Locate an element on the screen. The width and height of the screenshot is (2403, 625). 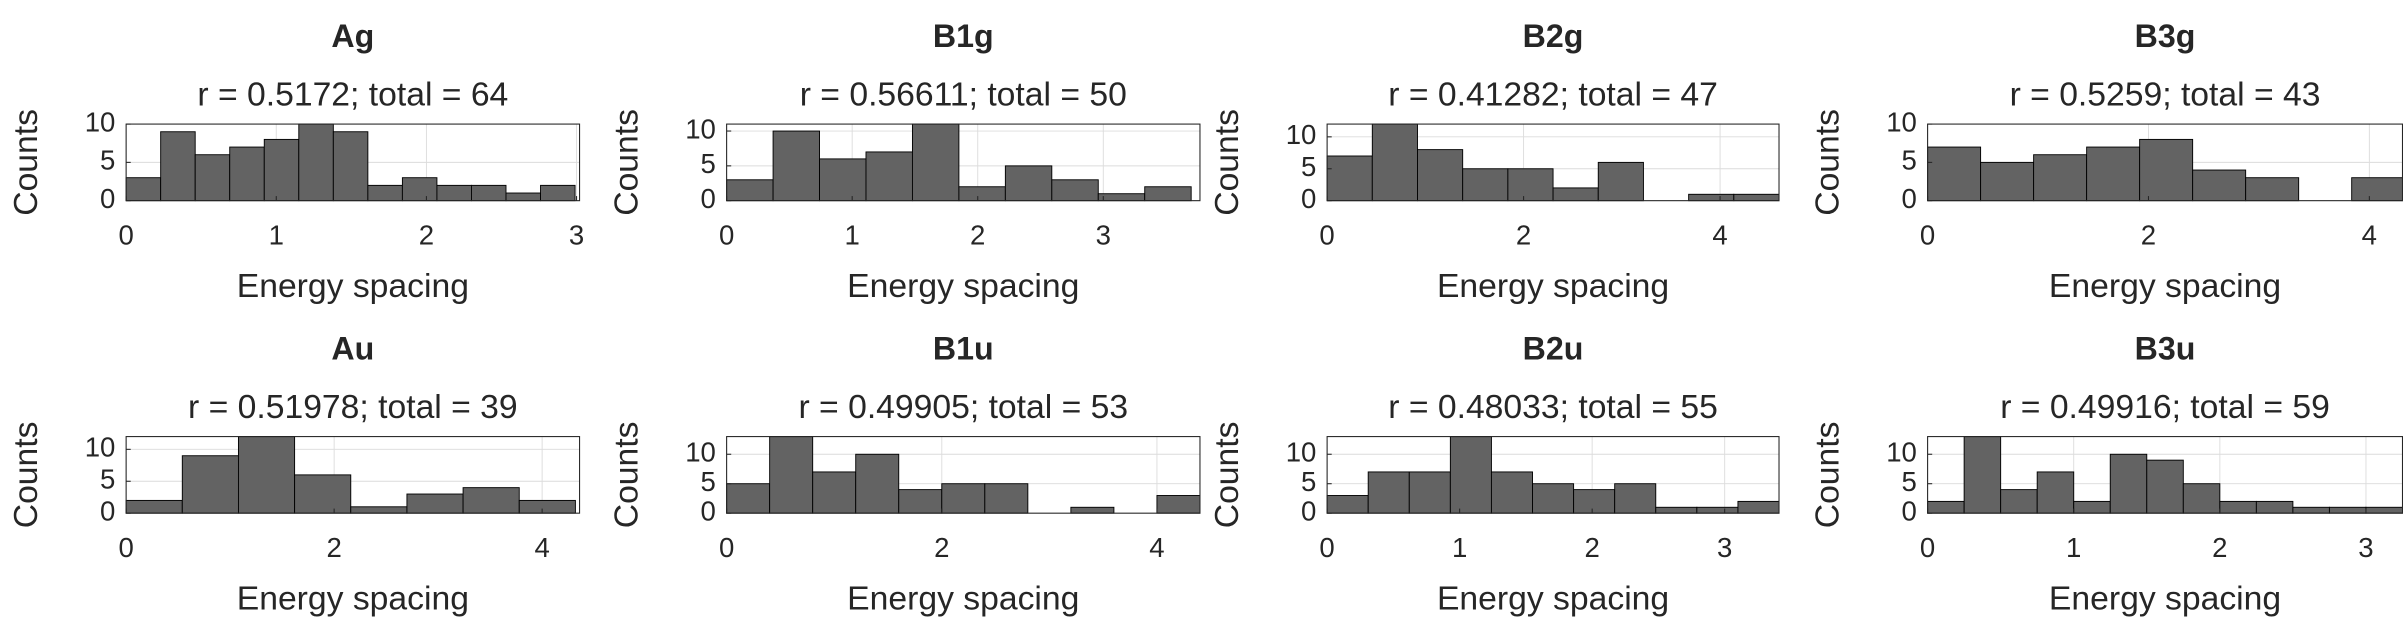
panel-subtitle: r = 0.49905; total = 53 is located at coordinates (963, 407).